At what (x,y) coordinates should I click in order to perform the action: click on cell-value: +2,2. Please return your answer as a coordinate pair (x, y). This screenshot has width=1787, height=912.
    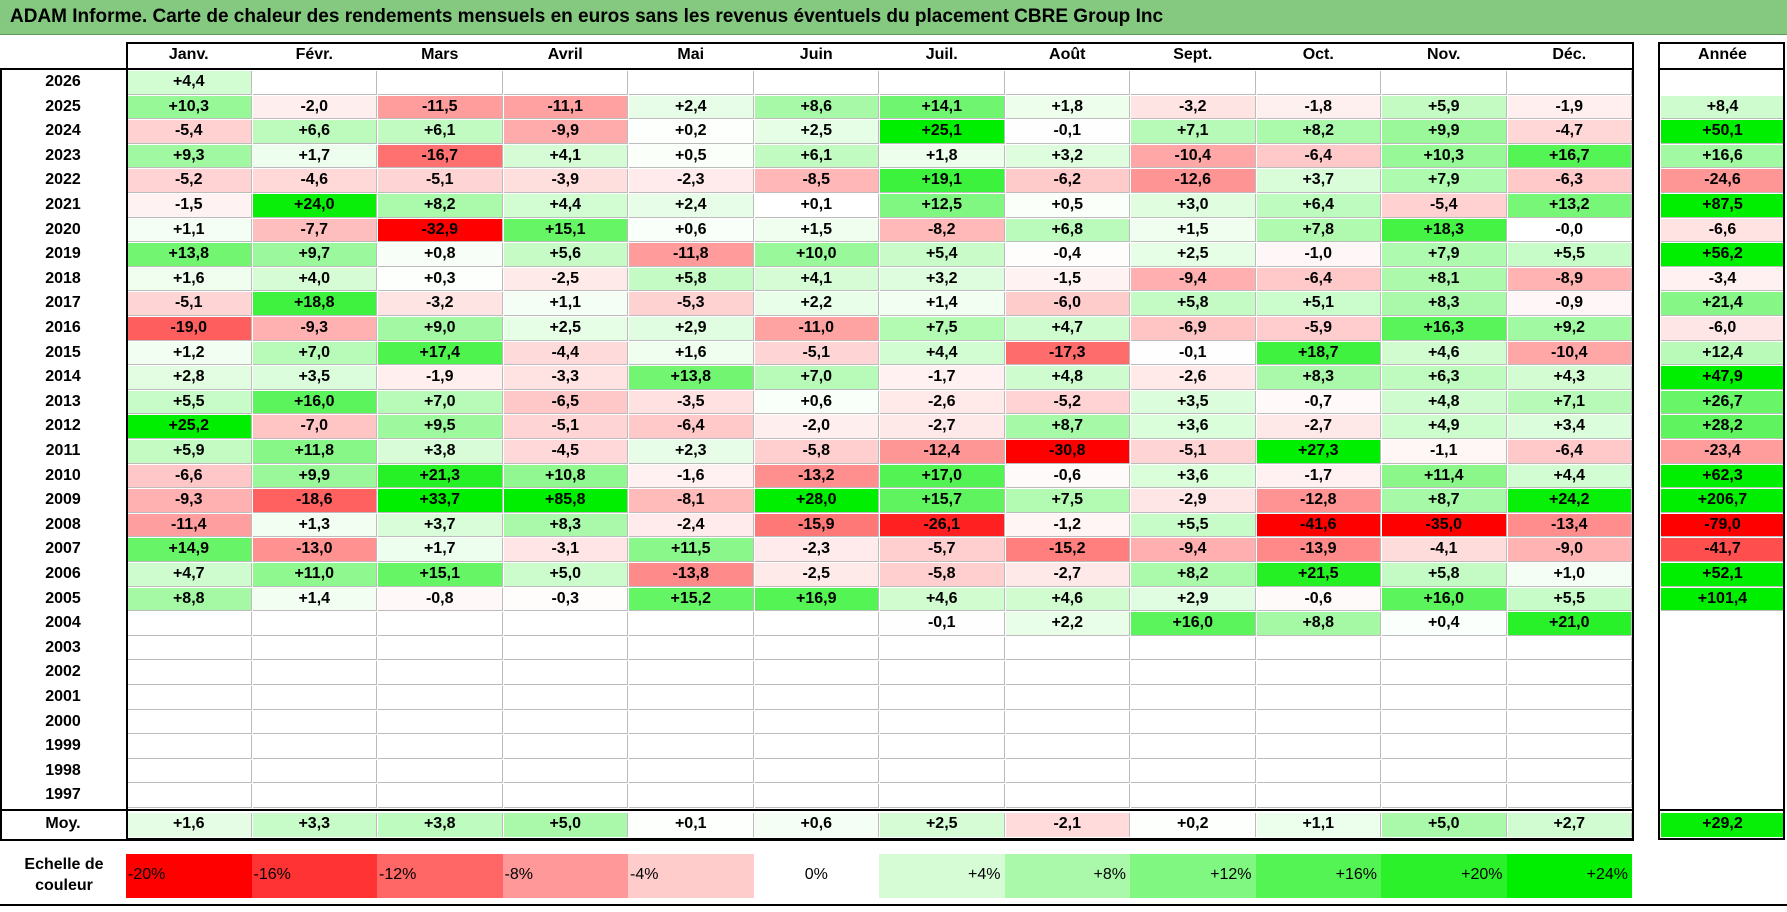
    Looking at the image, I should click on (816, 303).